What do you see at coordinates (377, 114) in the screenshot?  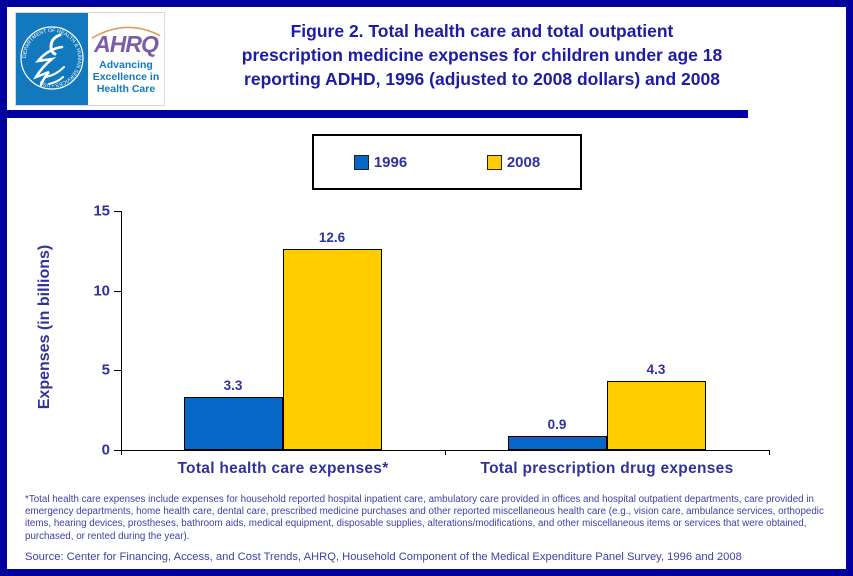 I see `header-divider-rule` at bounding box center [377, 114].